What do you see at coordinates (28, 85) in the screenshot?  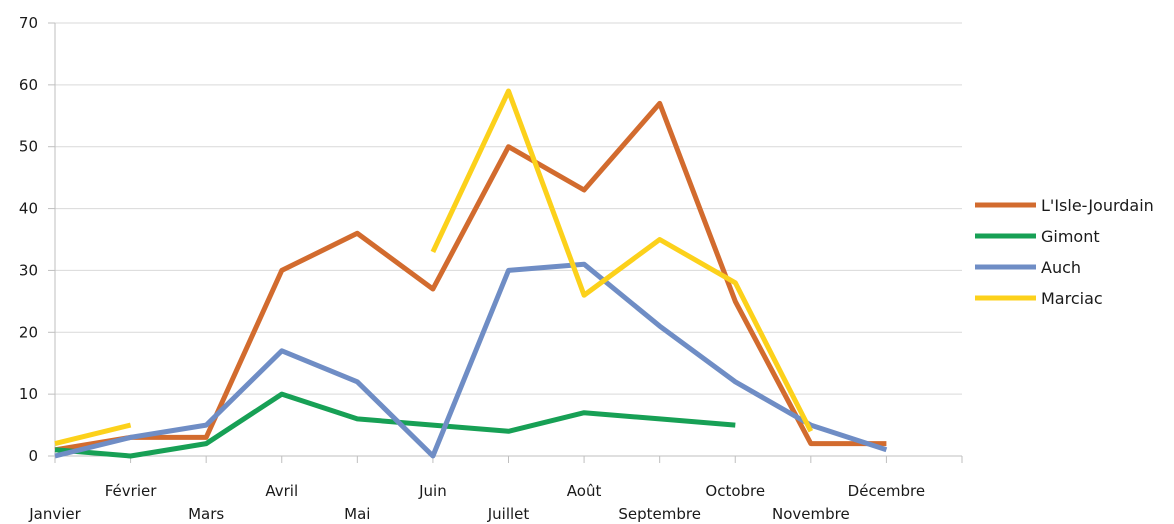 I see `y-tick-label: 60` at bounding box center [28, 85].